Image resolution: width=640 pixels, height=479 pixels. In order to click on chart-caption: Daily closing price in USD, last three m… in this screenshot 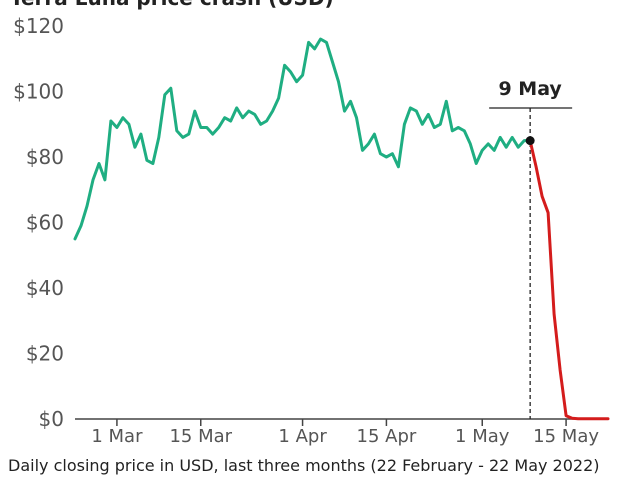, I will do `click(304, 465)`.